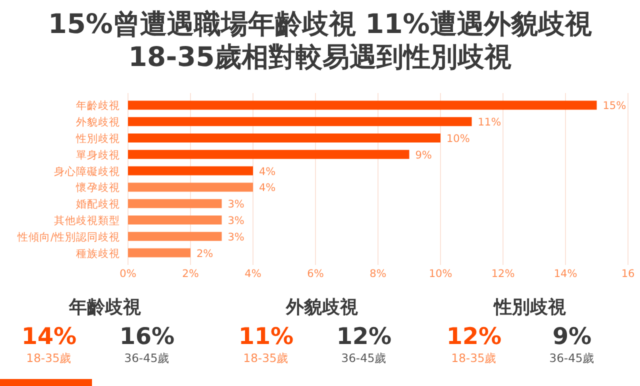 The image size is (640, 386). I want to click on y-tick-label: 性傾向/性別認同歧視, so click(68, 237).